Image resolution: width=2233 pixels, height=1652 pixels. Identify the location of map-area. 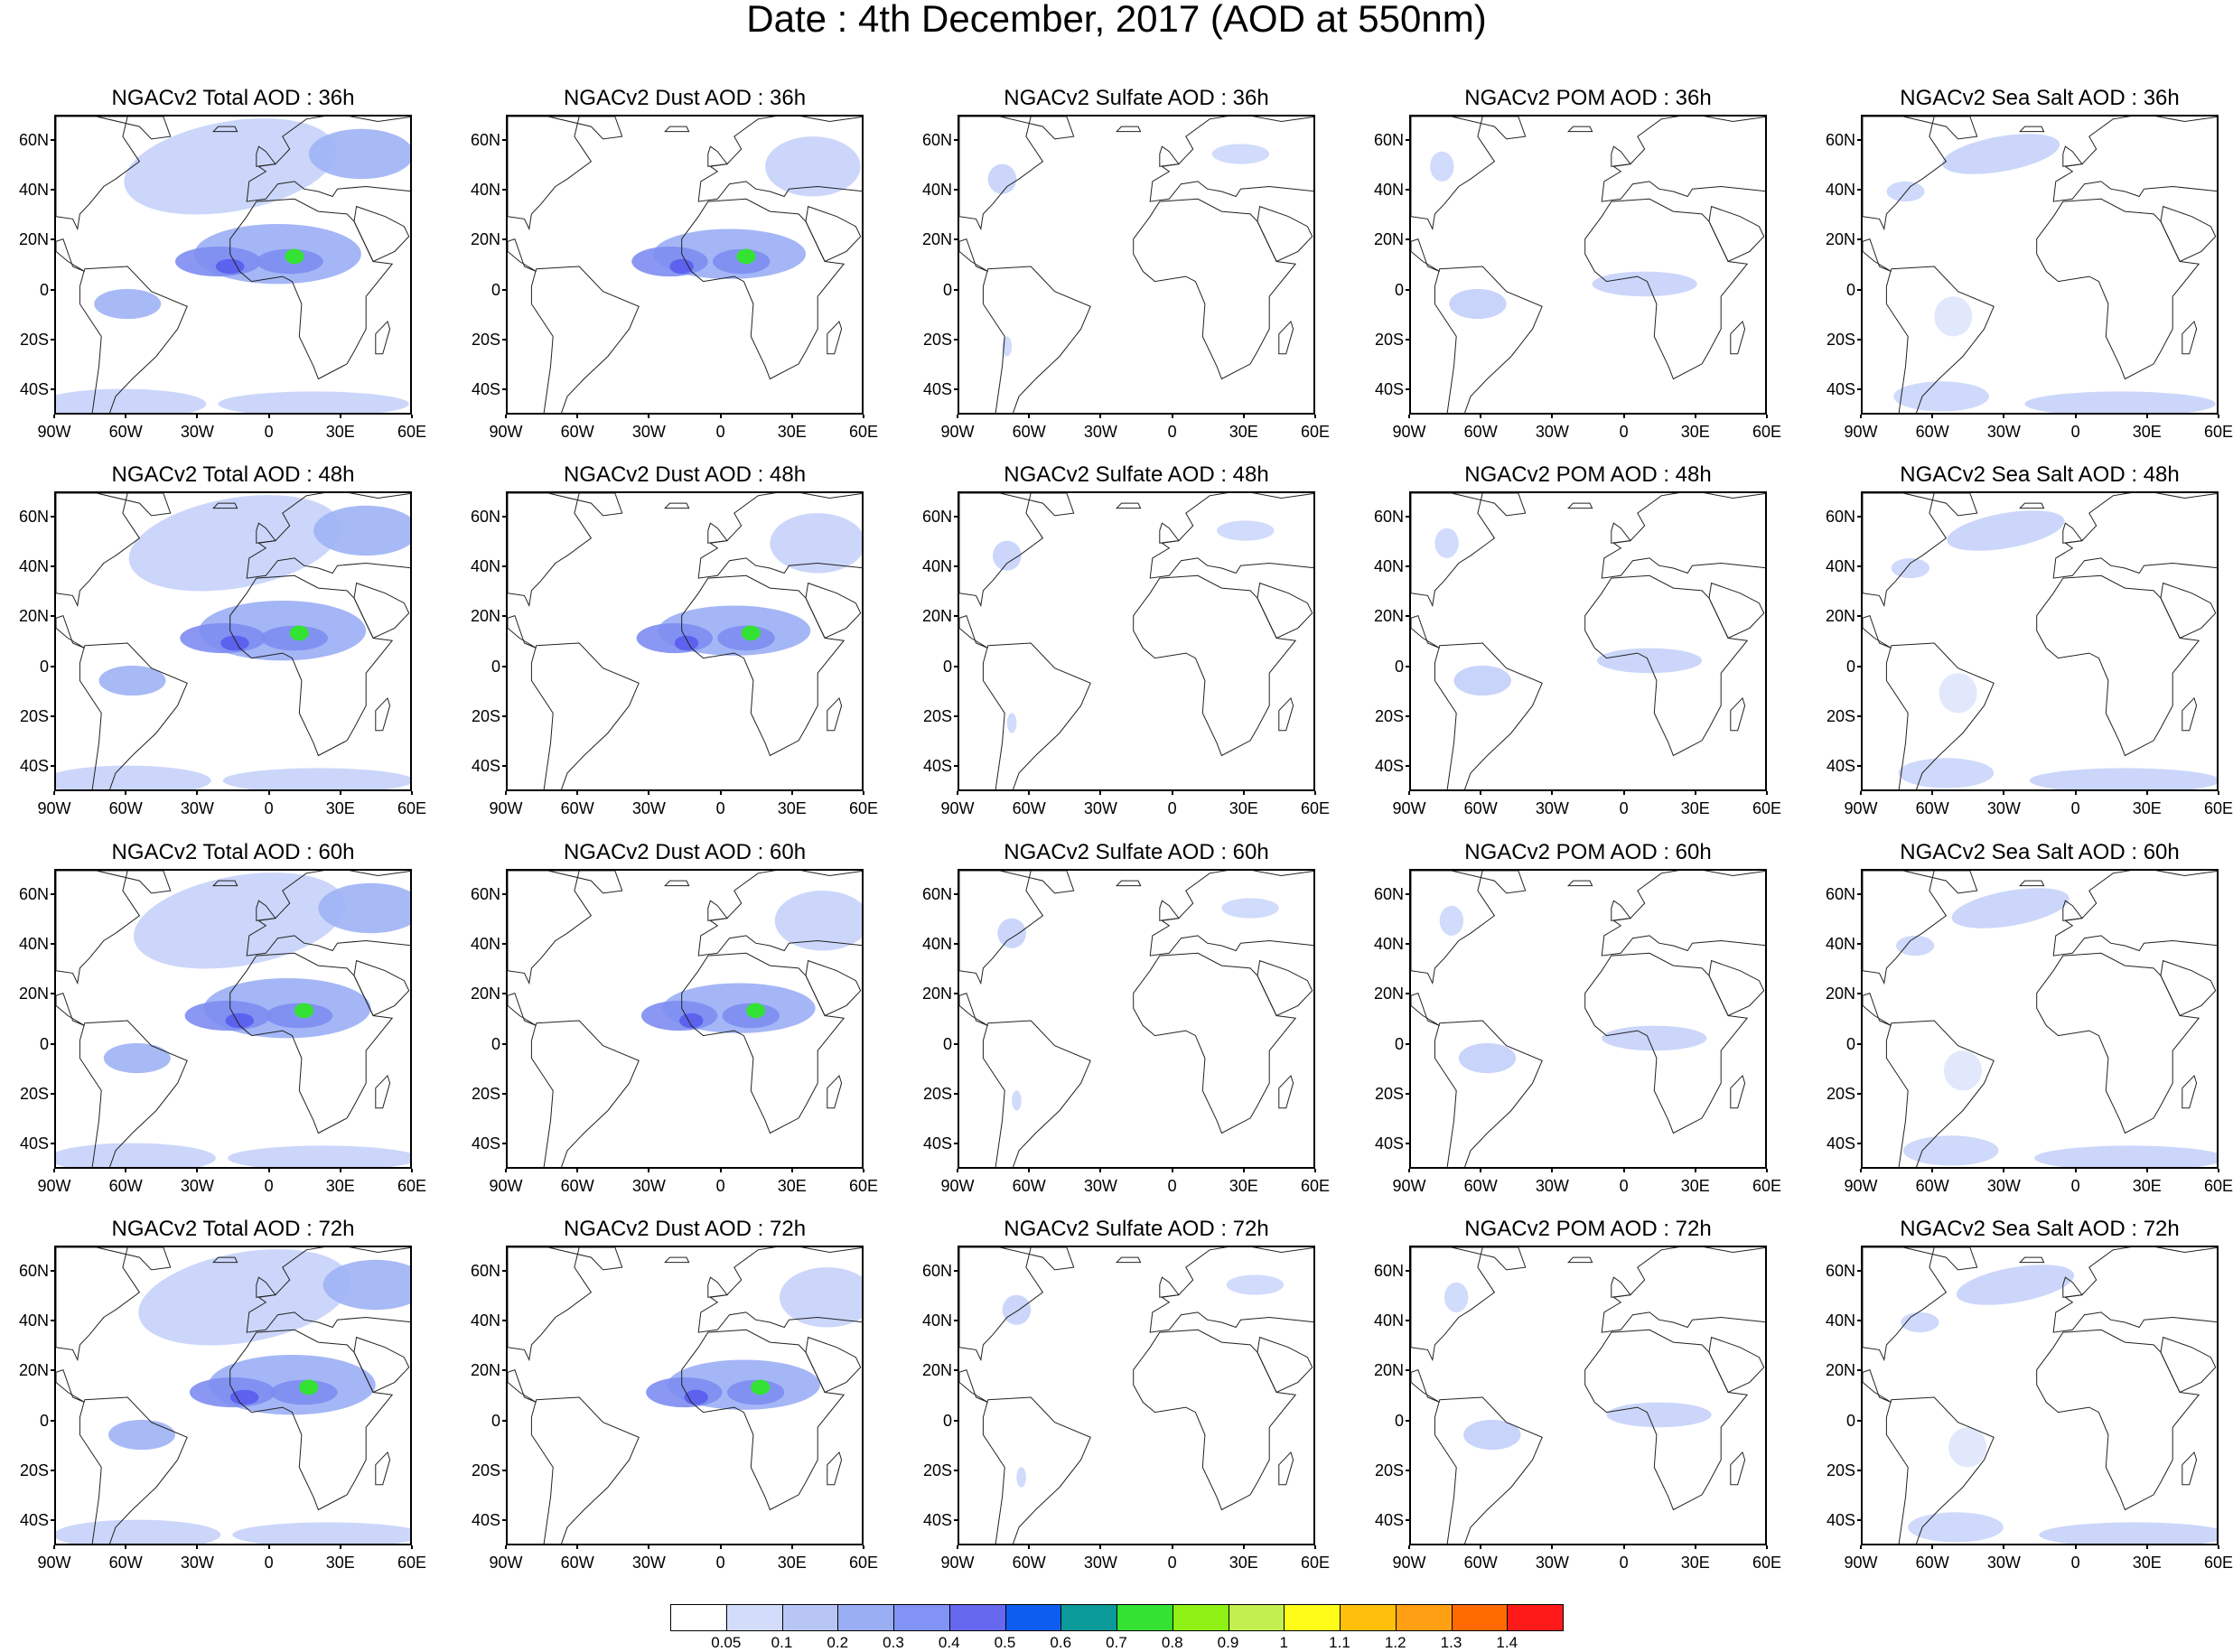
(1136, 265).